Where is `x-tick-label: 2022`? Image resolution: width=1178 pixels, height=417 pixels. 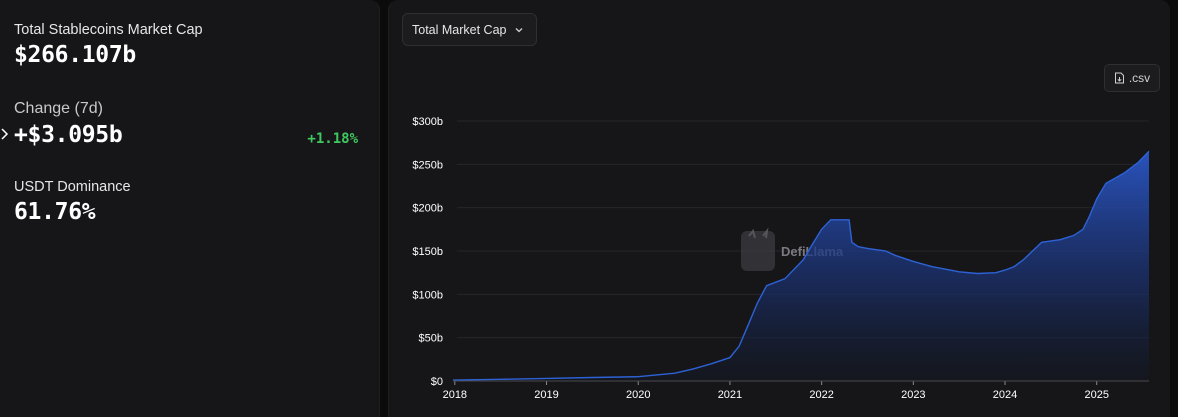
x-tick-label: 2022 is located at coordinates (821, 395).